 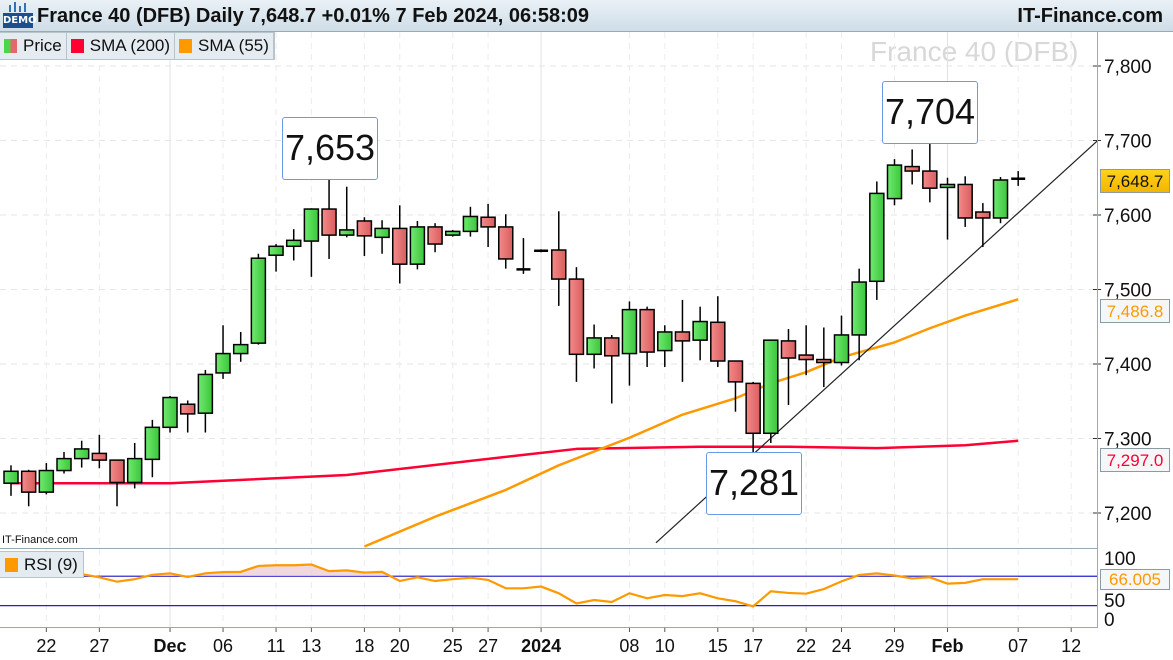 I want to click on rsi-line, so click(x=515, y=585).